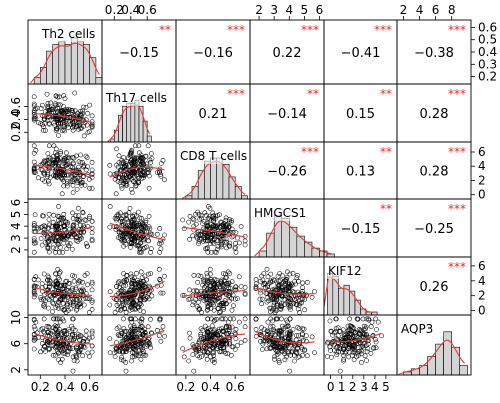 This screenshot has height=403, width=500. I want to click on significance-stars: **, so click(313, 94).